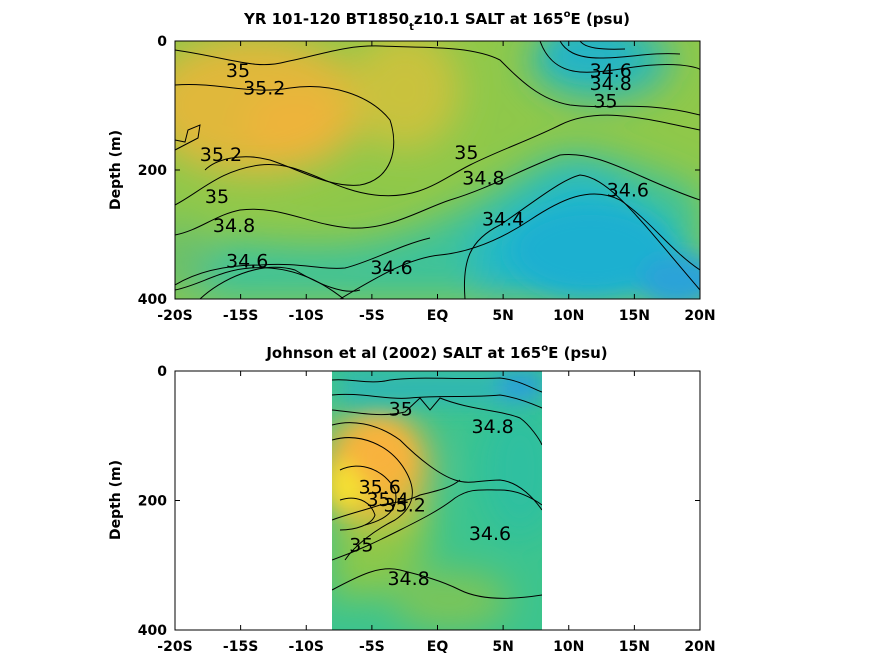 This screenshot has width=875, height=656. I want to click on title-part-main: YR 101-120 BT1850, so click(326, 19).